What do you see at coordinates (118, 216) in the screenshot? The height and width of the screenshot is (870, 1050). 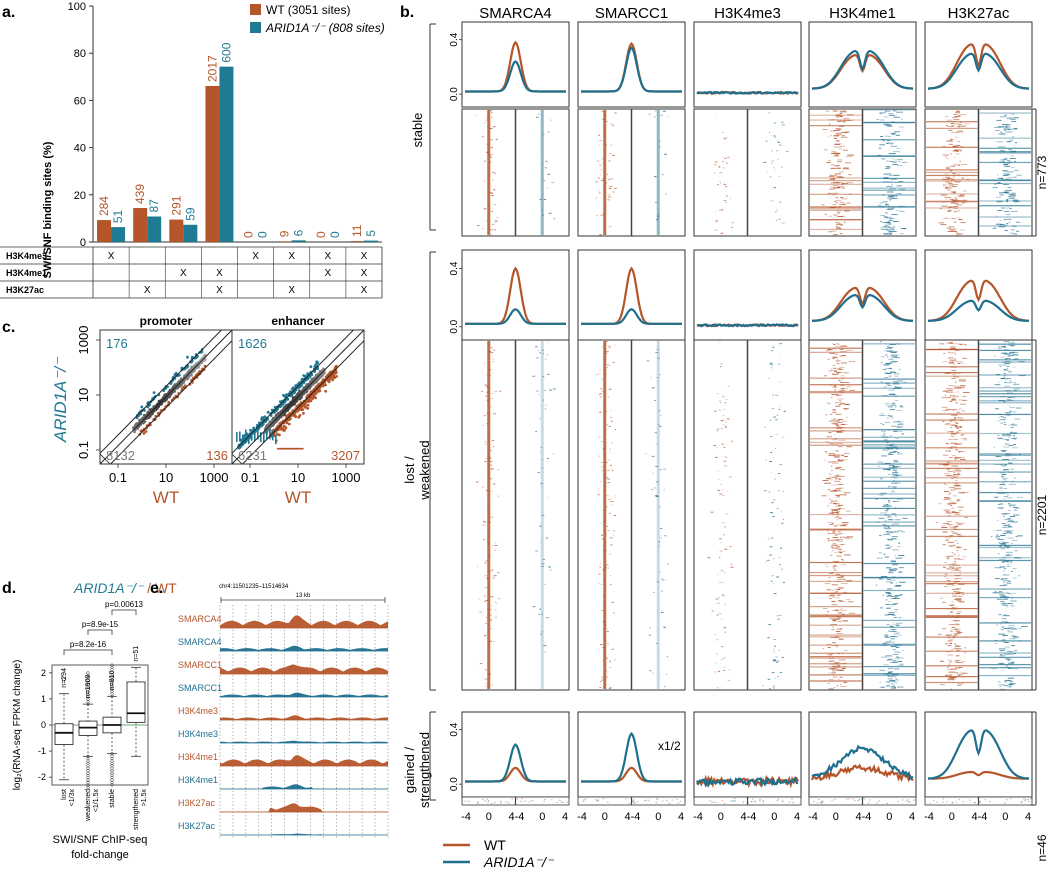 I see `bar-label-ko: 51` at bounding box center [118, 216].